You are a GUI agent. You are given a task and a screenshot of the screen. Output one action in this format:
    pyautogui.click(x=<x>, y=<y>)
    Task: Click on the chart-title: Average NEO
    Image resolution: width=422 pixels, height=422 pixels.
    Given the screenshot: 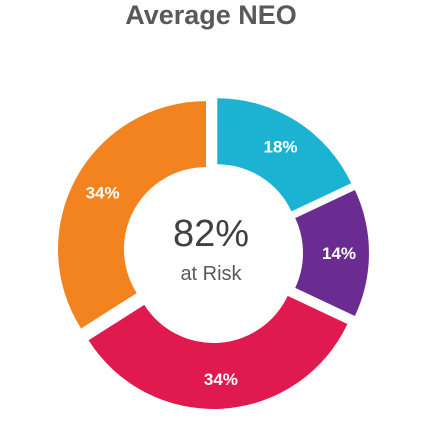 What is the action you would take?
    pyautogui.click(x=211, y=15)
    